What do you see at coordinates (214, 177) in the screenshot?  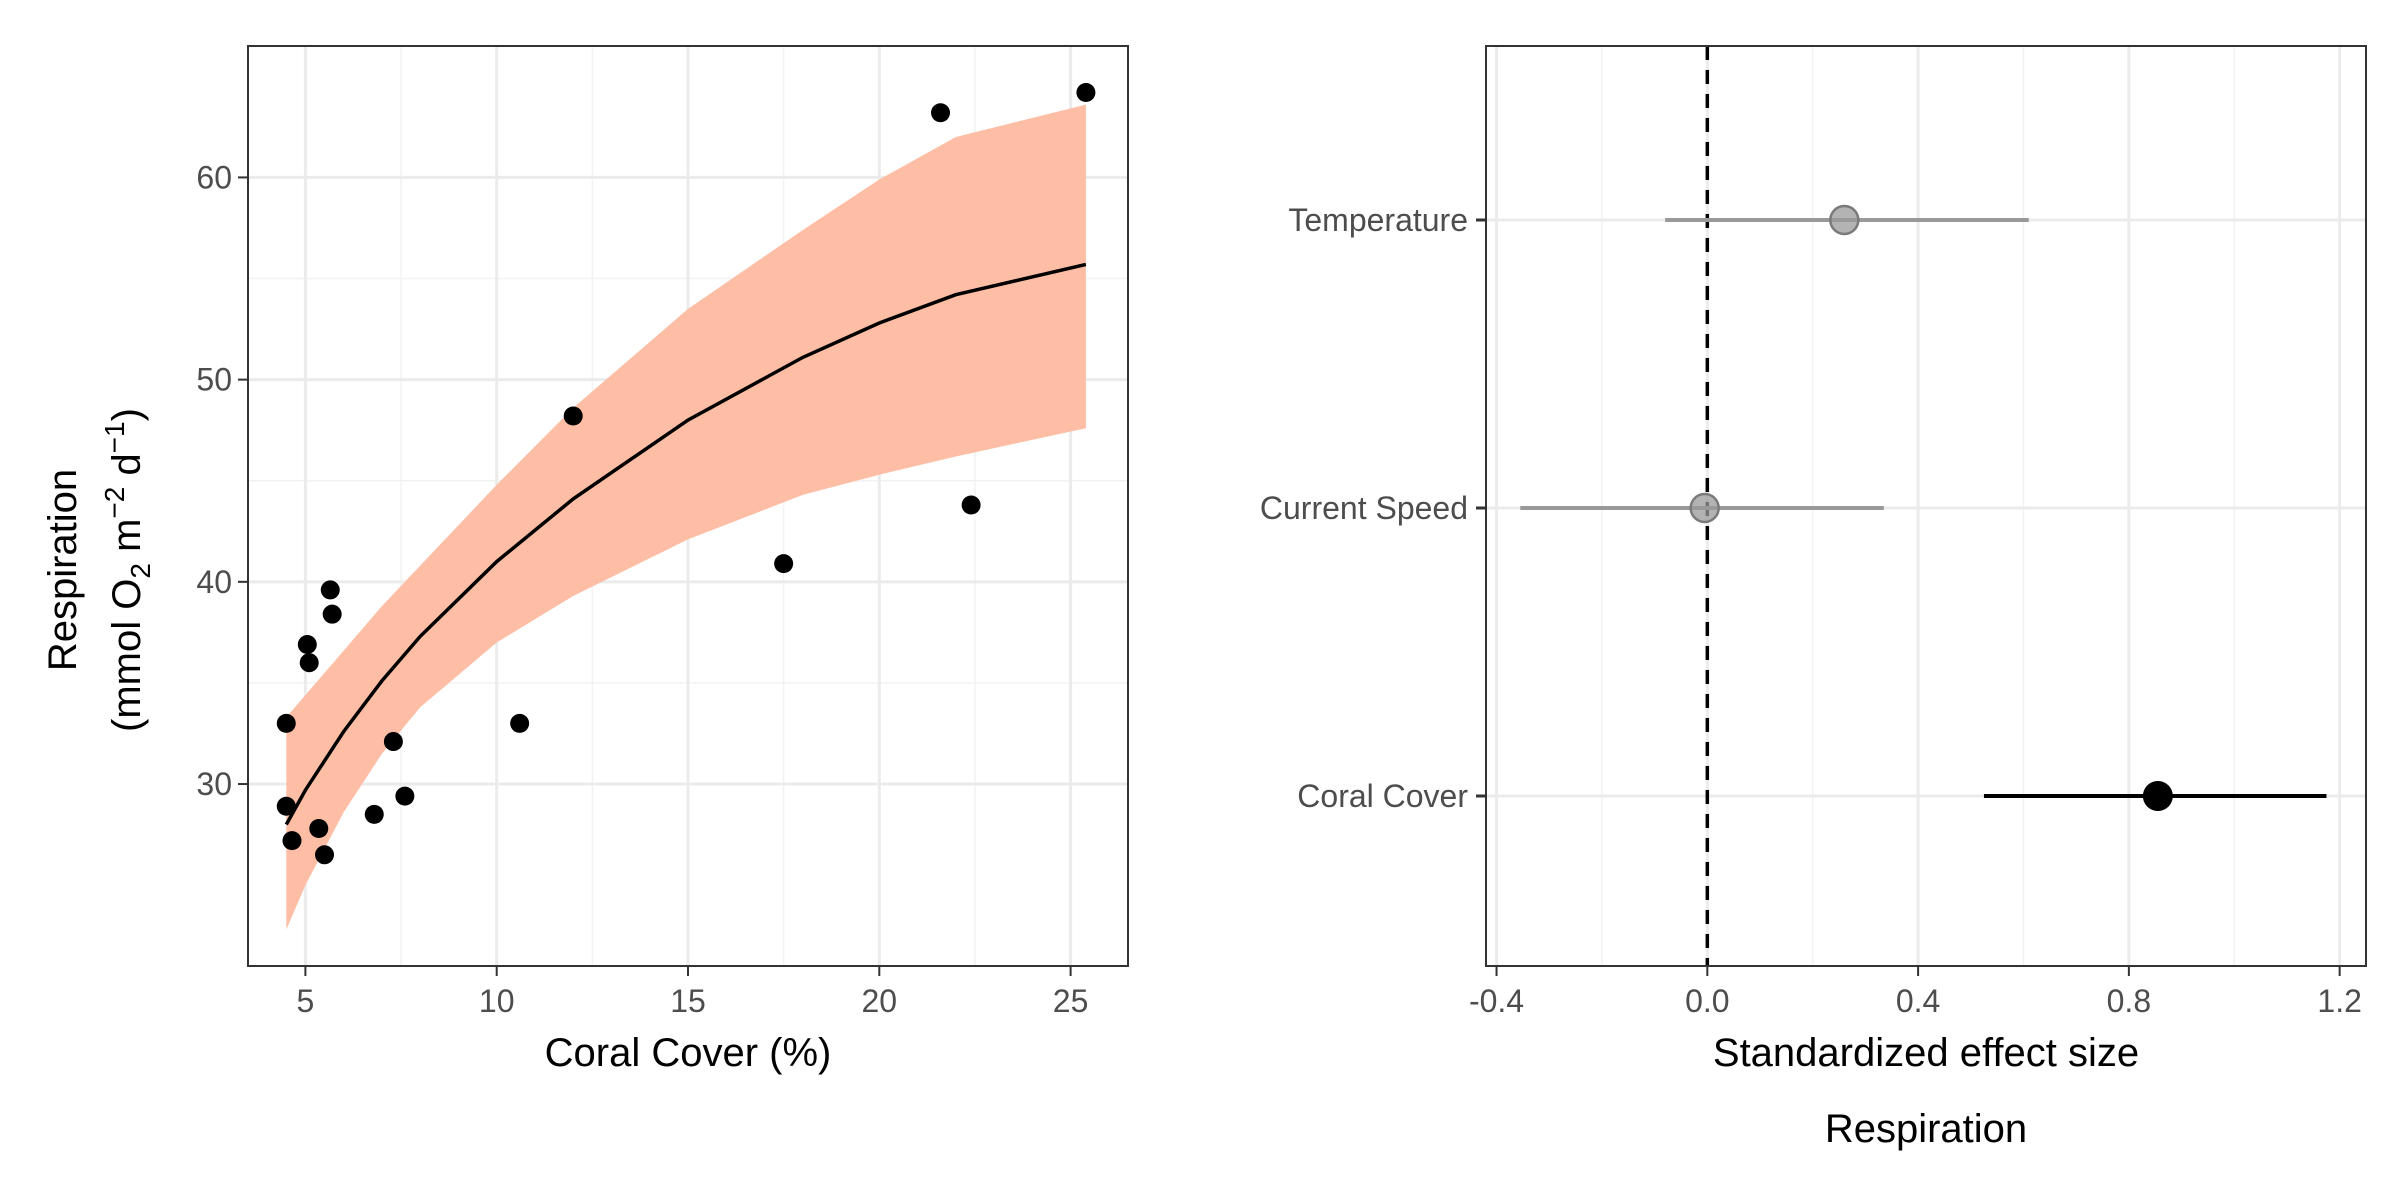 I see `y-tick-label: 60` at bounding box center [214, 177].